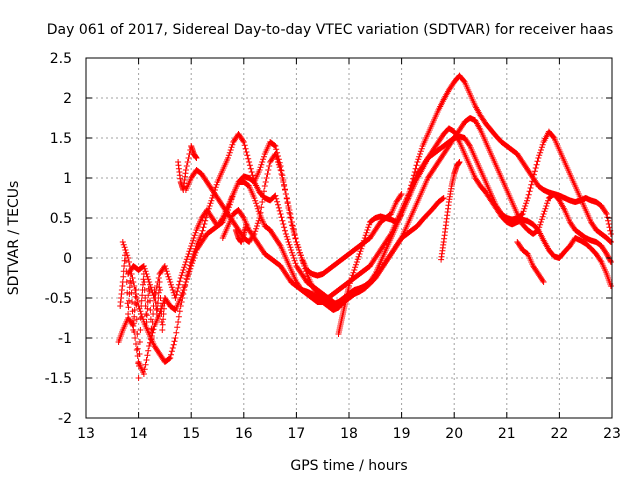  Describe the element at coordinates (191, 434) in the screenshot. I see `x-tick-label: 15` at that location.